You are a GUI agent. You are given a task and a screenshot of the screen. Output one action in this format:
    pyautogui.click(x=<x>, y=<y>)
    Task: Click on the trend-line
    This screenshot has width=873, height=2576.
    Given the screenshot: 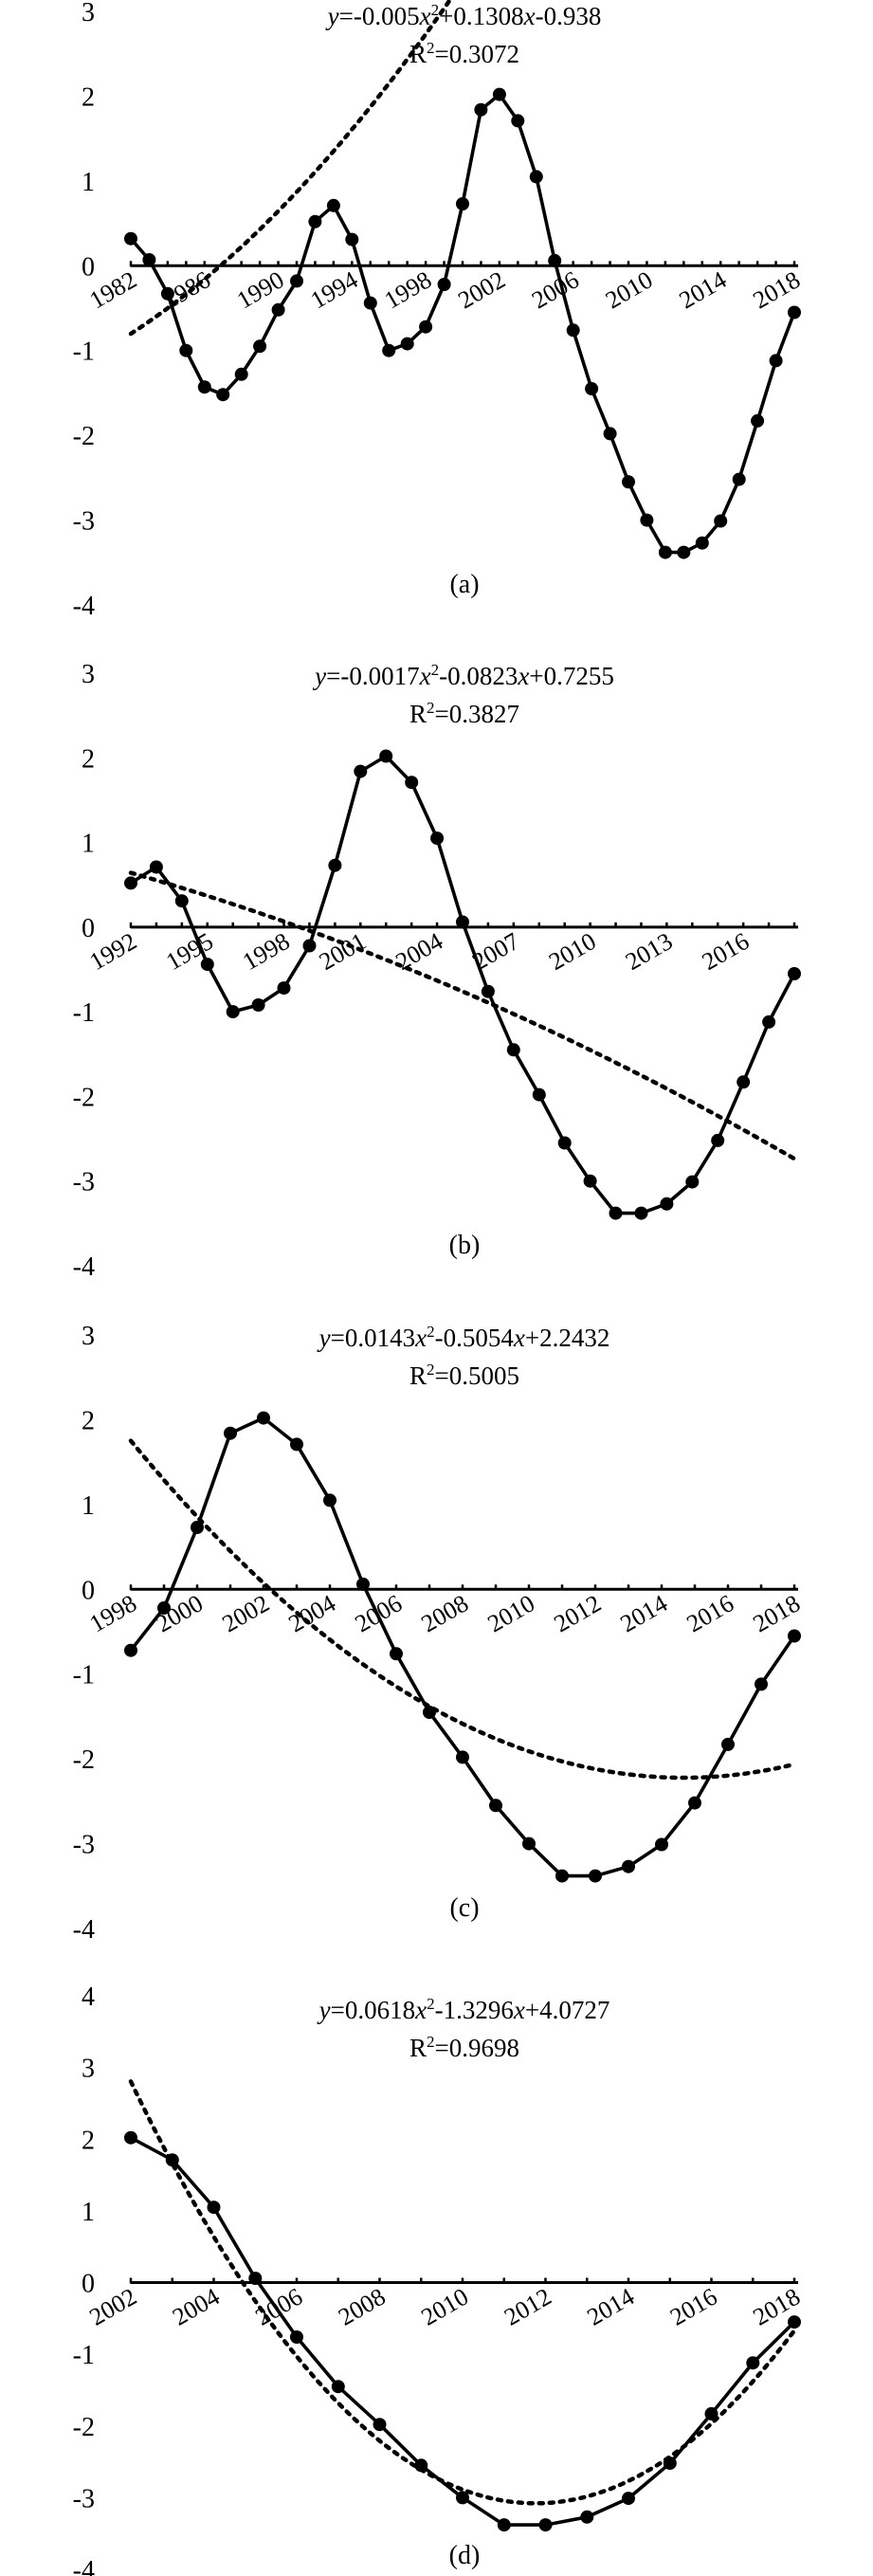 What is the action you would take?
    pyautogui.click(x=462, y=1609)
    